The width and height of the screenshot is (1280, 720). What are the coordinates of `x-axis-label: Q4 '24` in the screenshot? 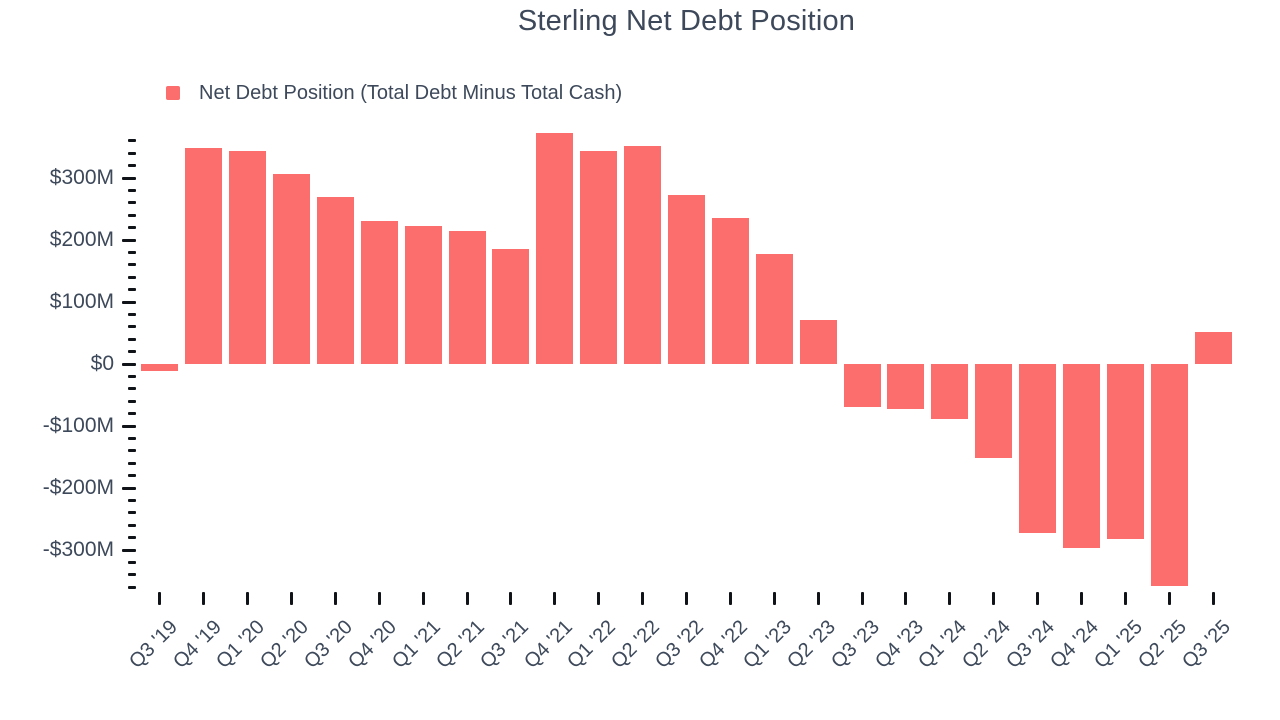 It's located at (1074, 644).